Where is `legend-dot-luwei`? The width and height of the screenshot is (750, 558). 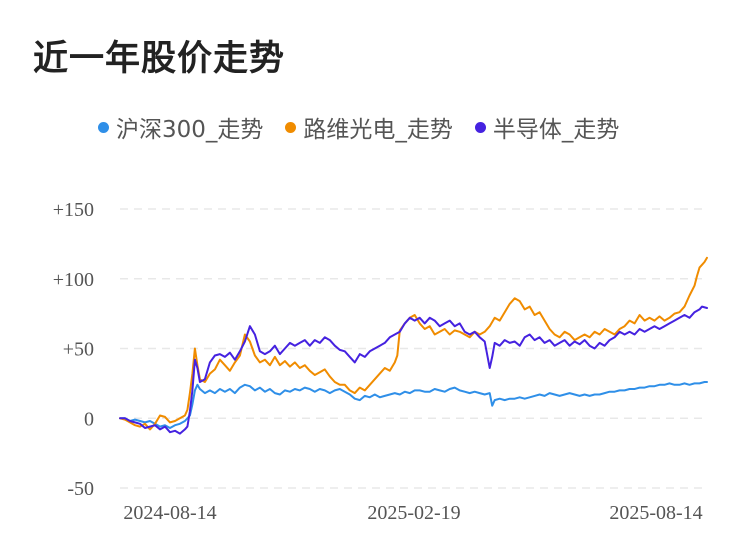 legend-dot-luwei is located at coordinates (291, 127).